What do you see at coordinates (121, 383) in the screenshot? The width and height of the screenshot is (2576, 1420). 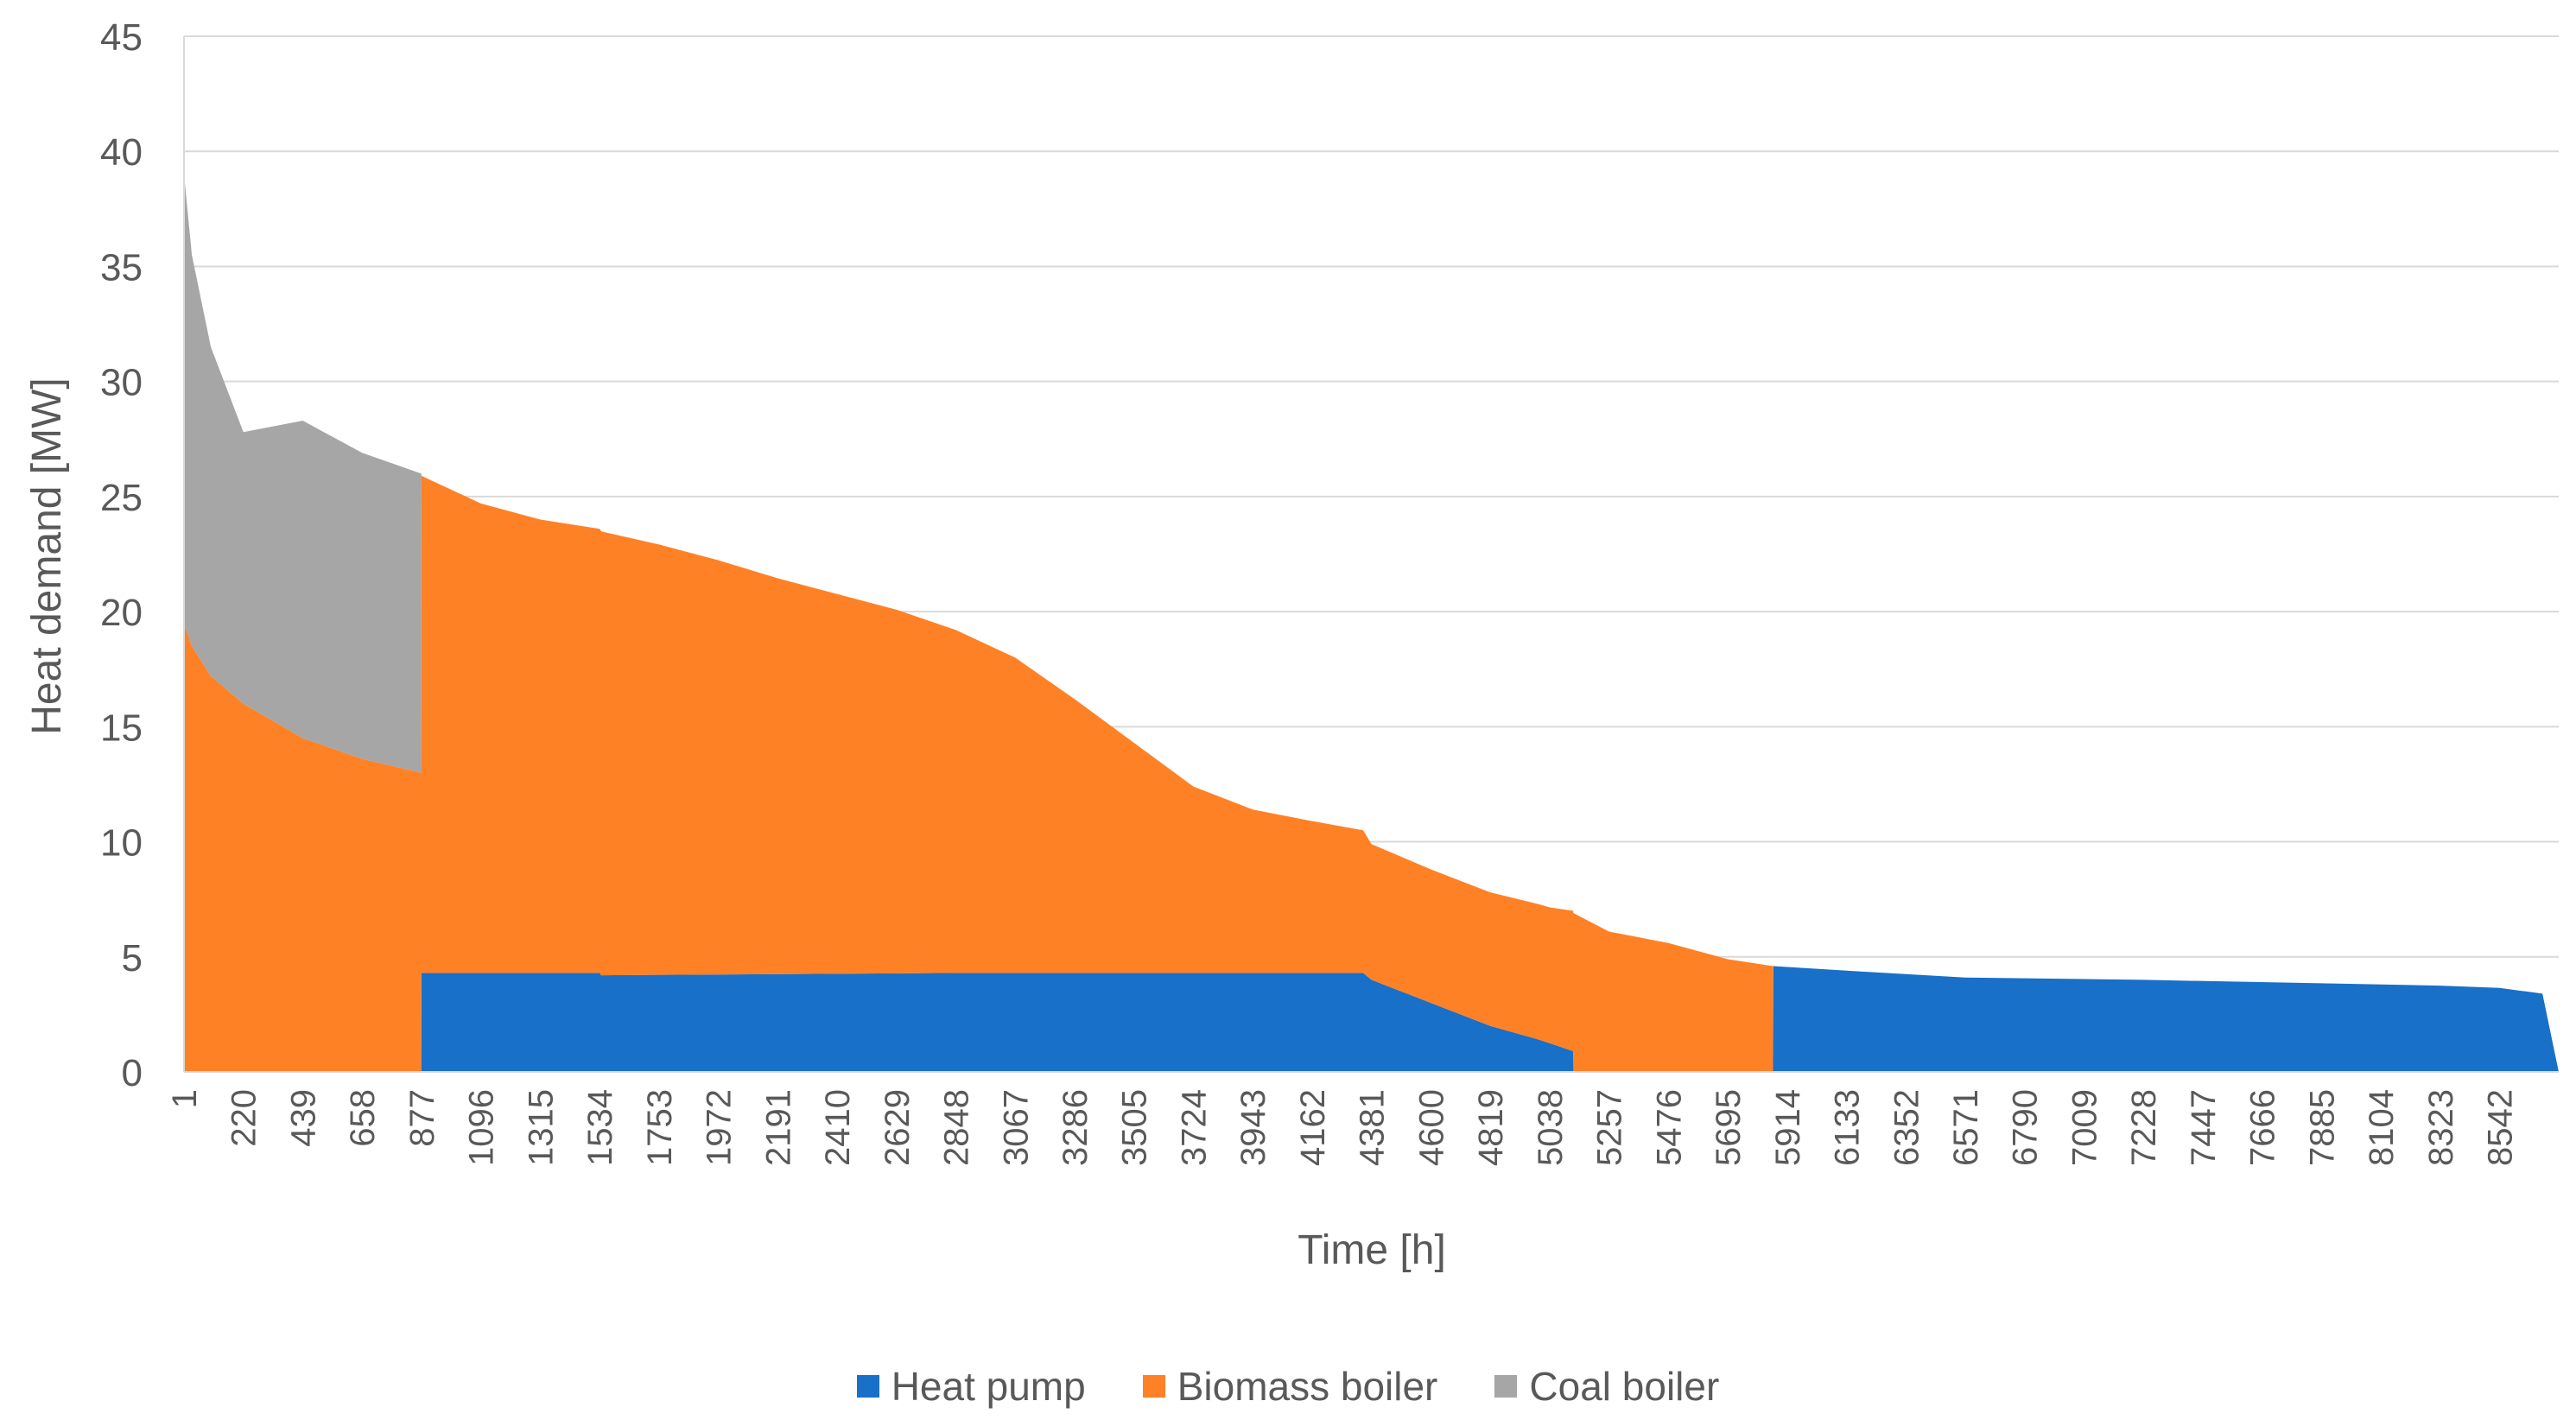 I see `y-tick-label-30: 30` at bounding box center [121, 383].